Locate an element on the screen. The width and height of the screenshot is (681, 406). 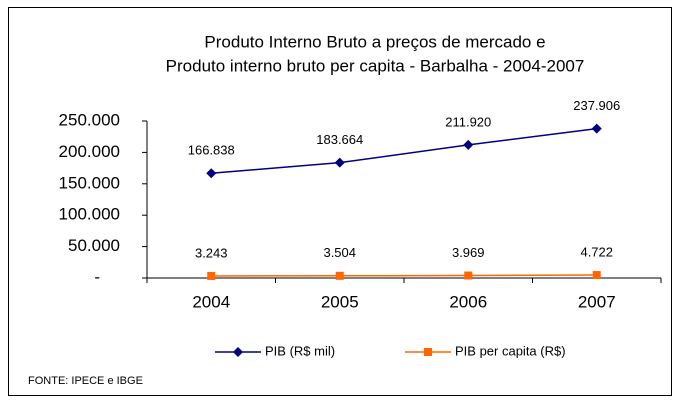
data-label: 3.969 is located at coordinates (468, 252).